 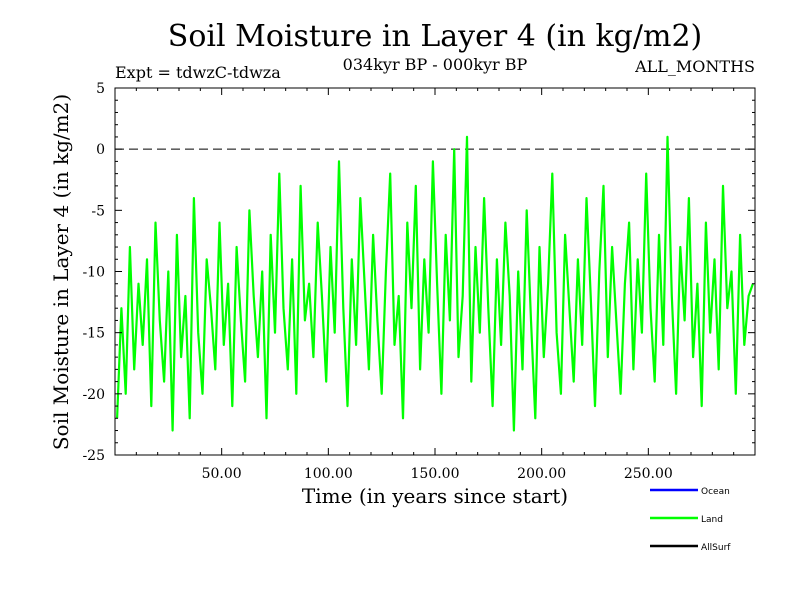 I want to click on x-tick-label: 150.00, so click(x=435, y=474).